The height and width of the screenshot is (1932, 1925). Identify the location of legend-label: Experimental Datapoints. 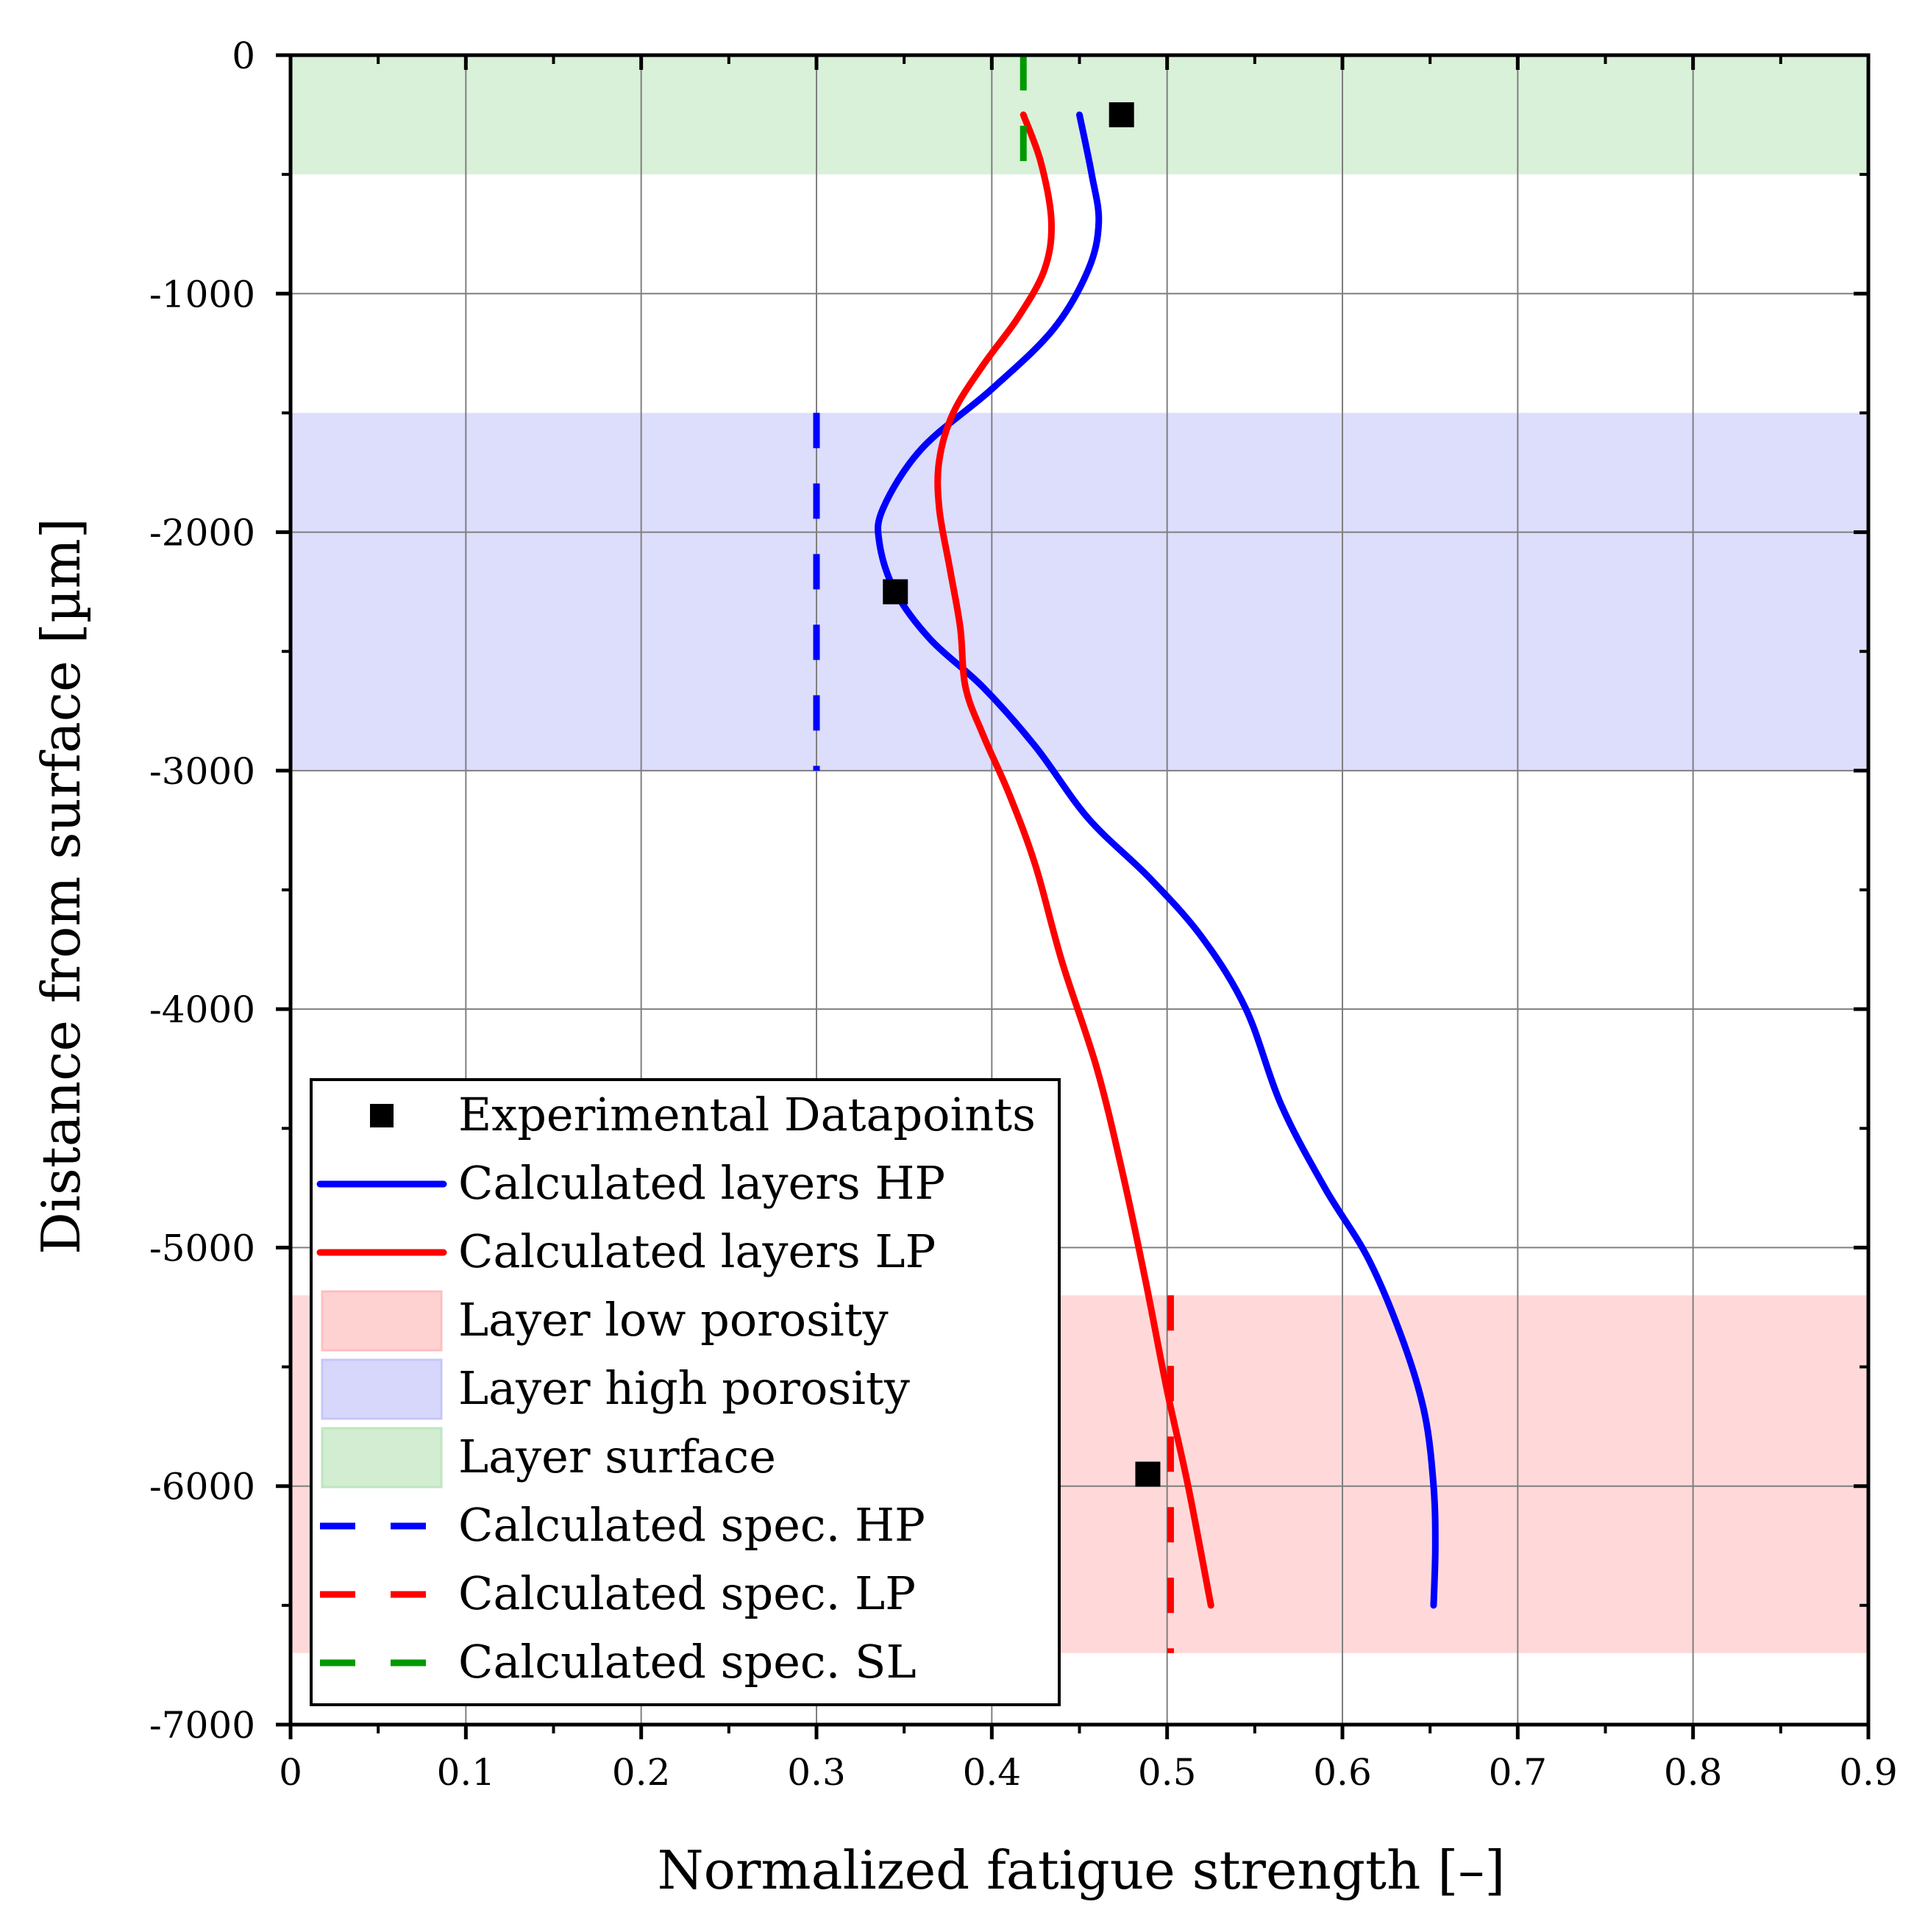
(747, 1114).